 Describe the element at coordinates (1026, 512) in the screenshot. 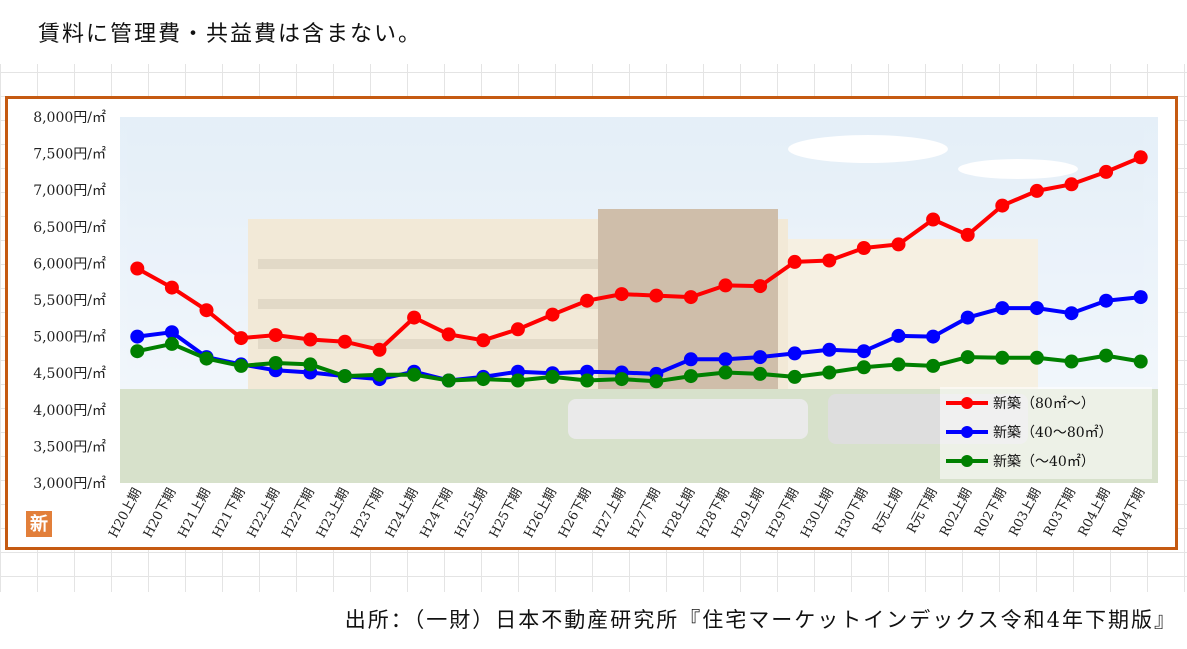

I see `x-tick-label: R03上期` at that location.